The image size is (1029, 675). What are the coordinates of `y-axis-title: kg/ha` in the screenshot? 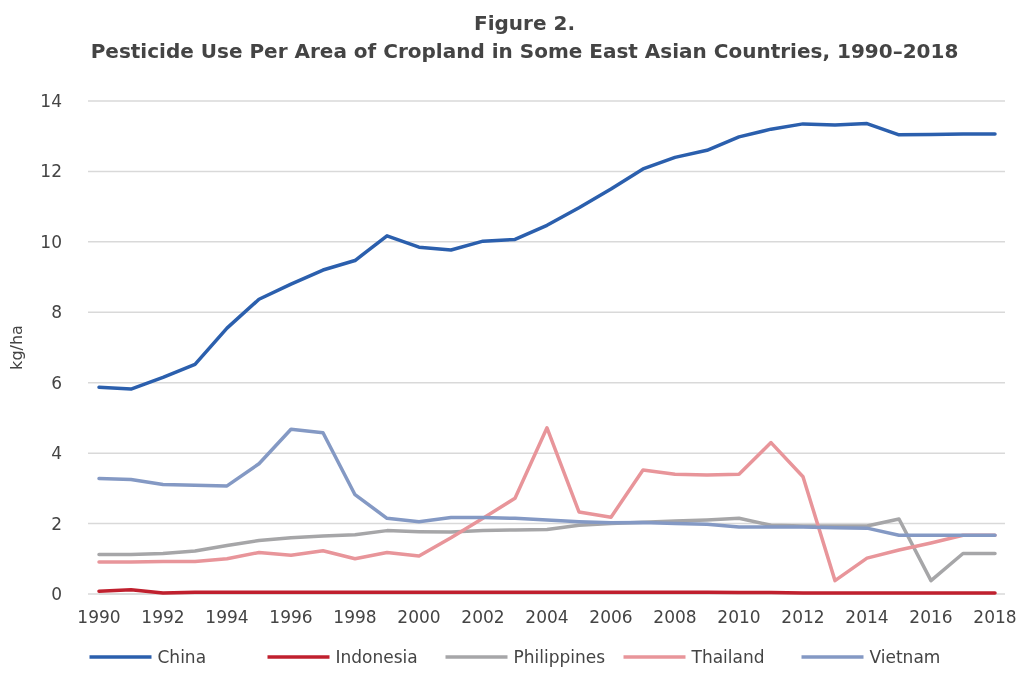 It's located at (16, 347).